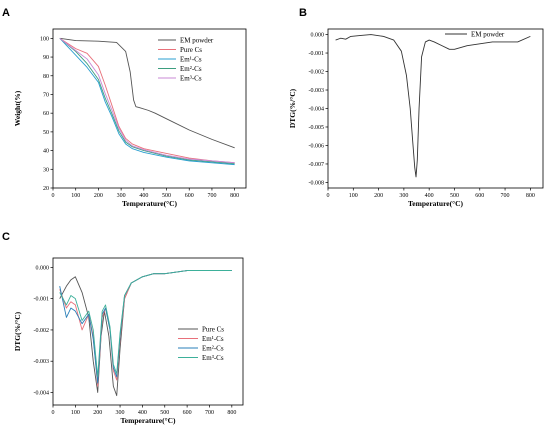 The image size is (550, 446). What do you see at coordinates (46, 152) in the screenshot?
I see `y-tick-label: 40` at bounding box center [46, 152].